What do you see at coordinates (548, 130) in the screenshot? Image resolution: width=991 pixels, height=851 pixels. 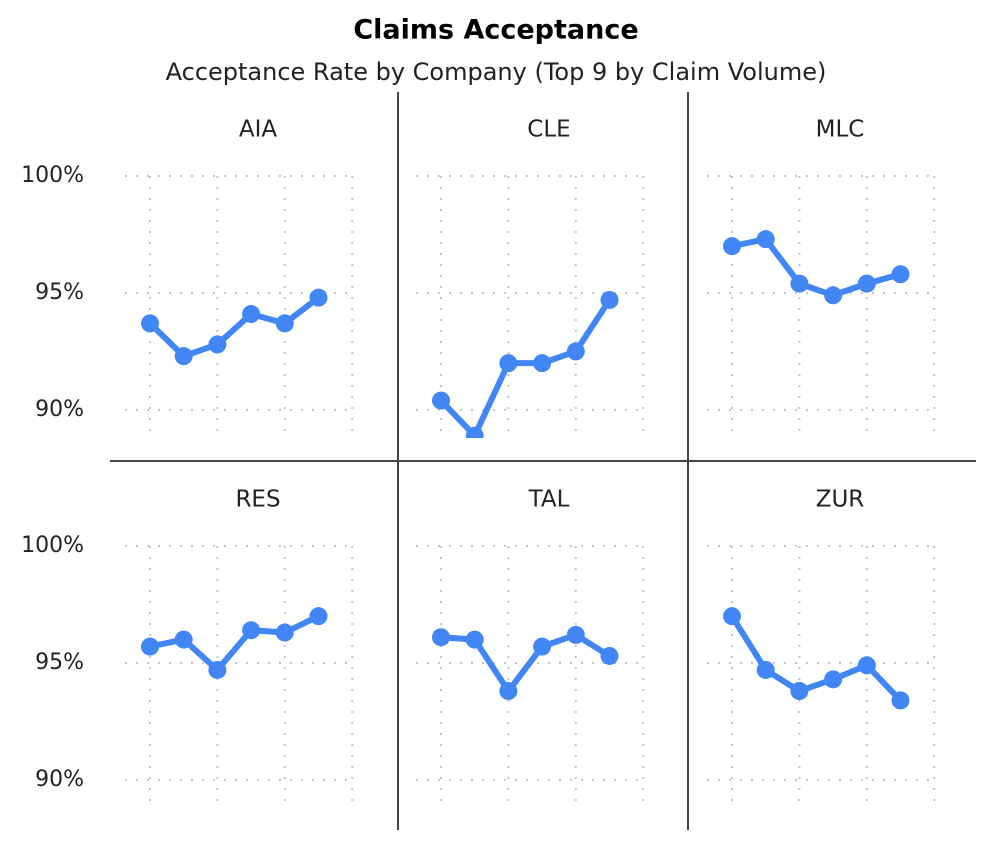 I see `panel-title: CLE` at bounding box center [548, 130].